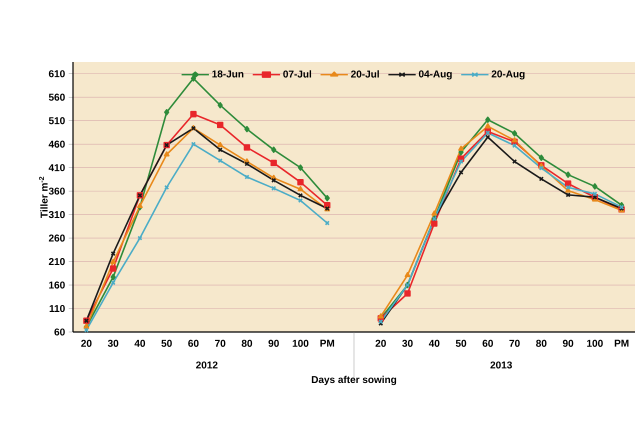  What do you see at coordinates (56, 191) in the screenshot?
I see `y-tick-label: 360` at bounding box center [56, 191].